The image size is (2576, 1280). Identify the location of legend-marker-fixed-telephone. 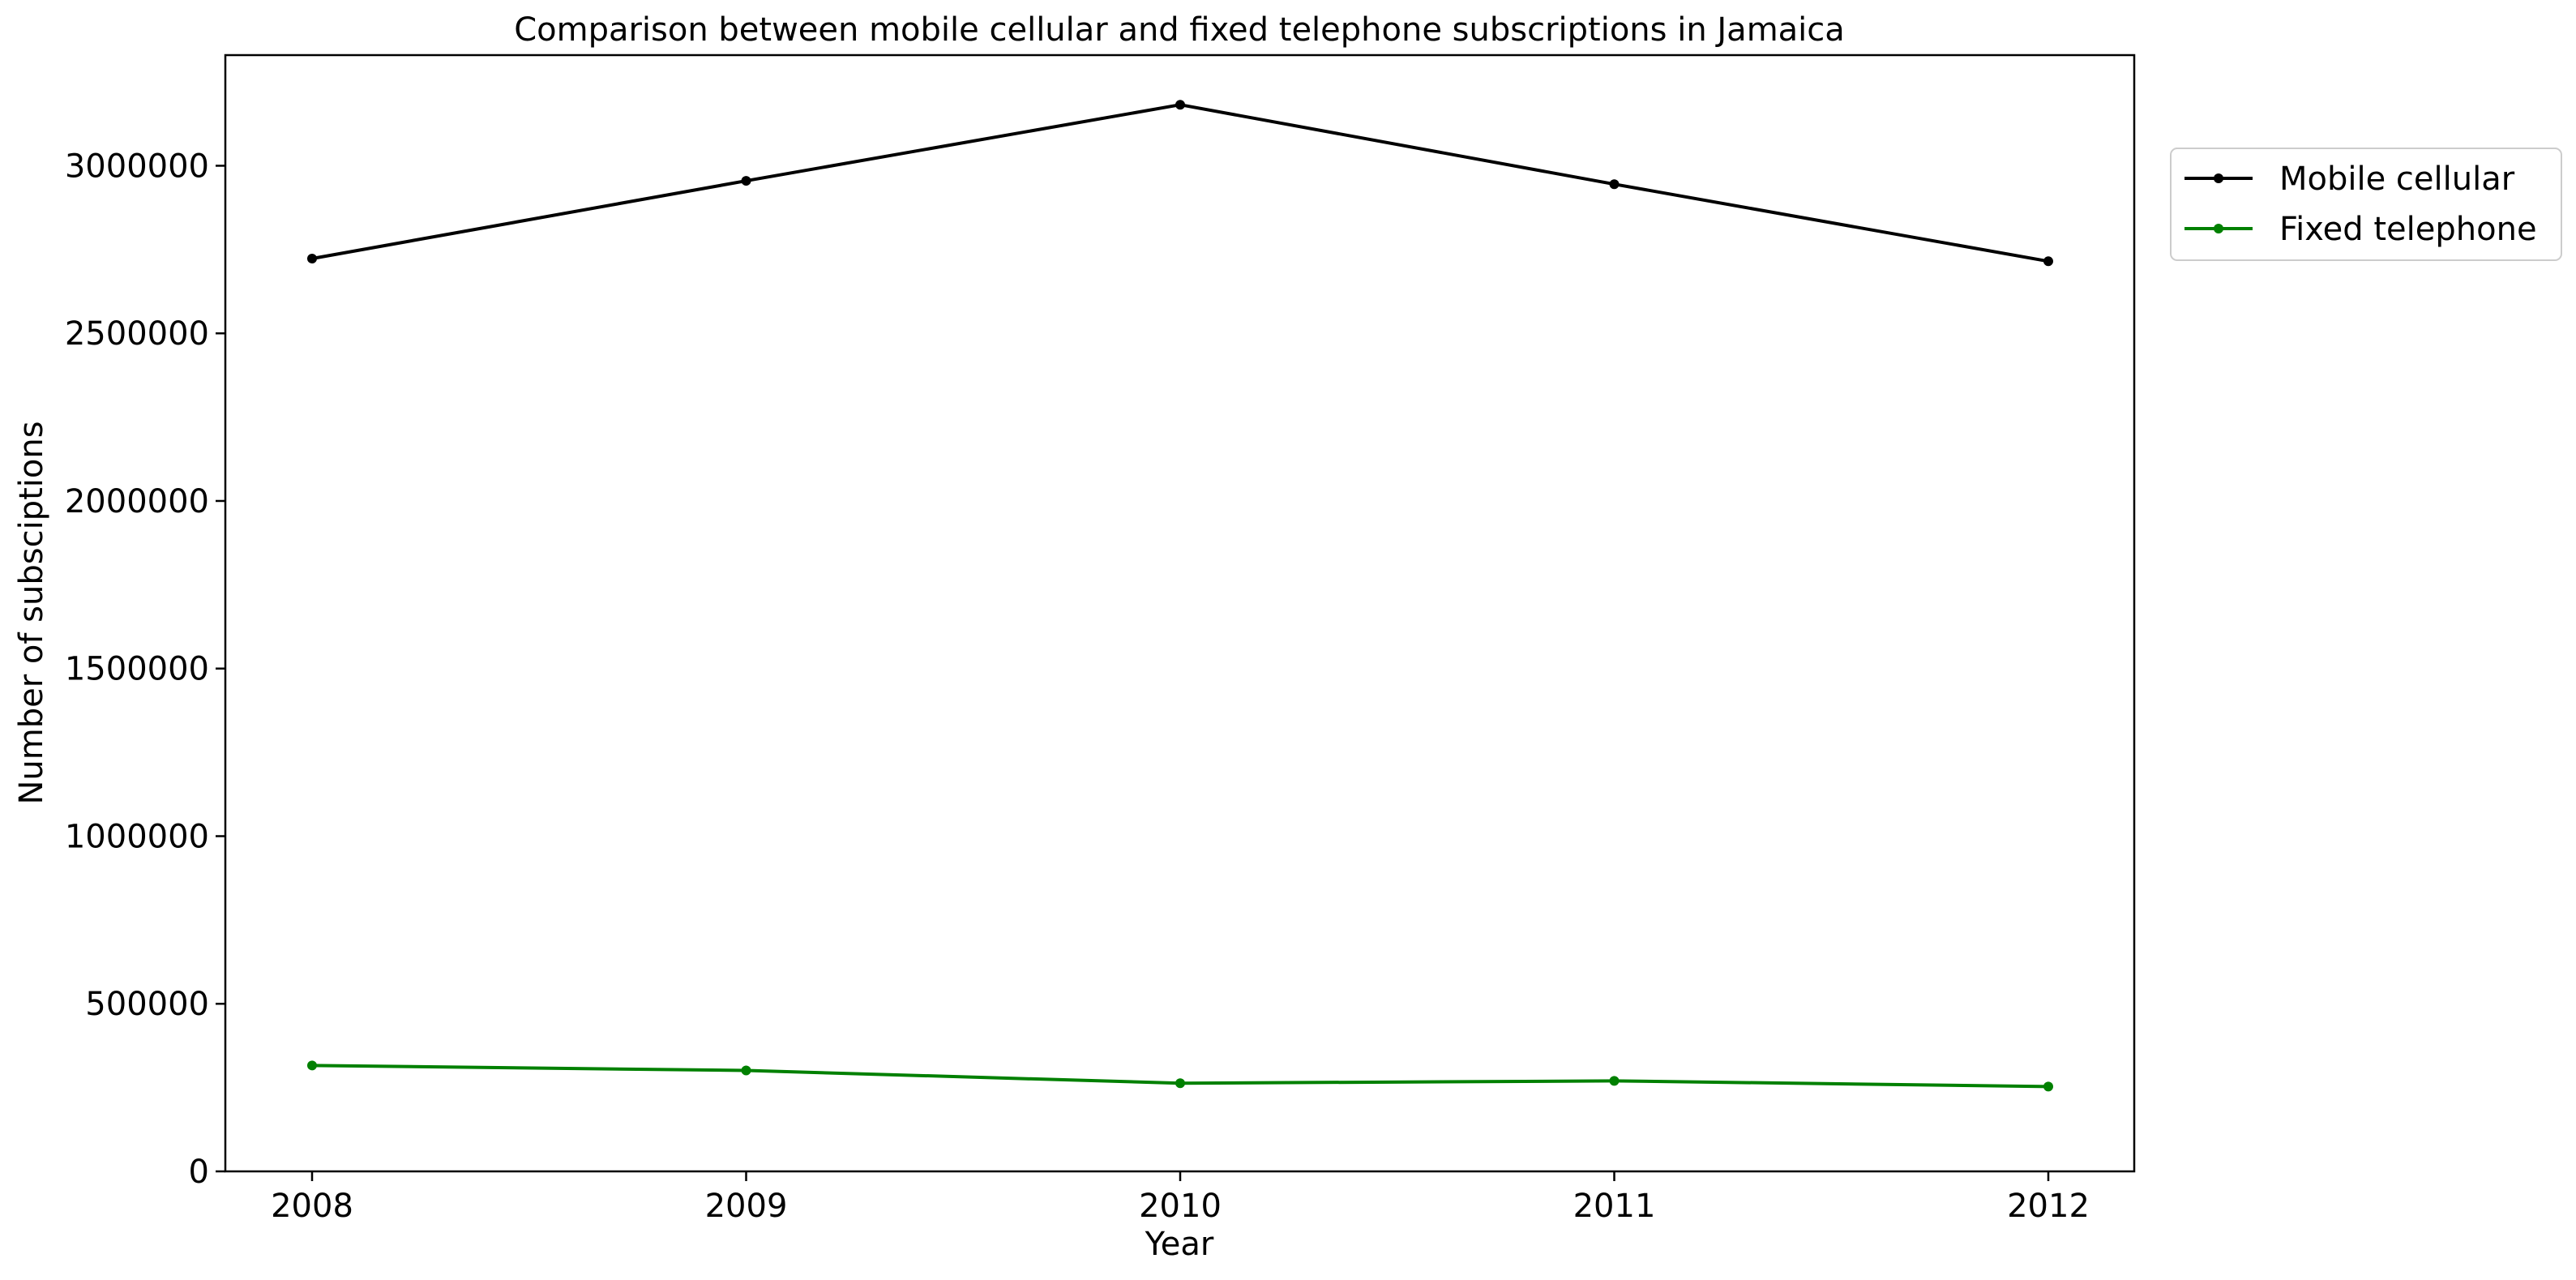
(2218, 229).